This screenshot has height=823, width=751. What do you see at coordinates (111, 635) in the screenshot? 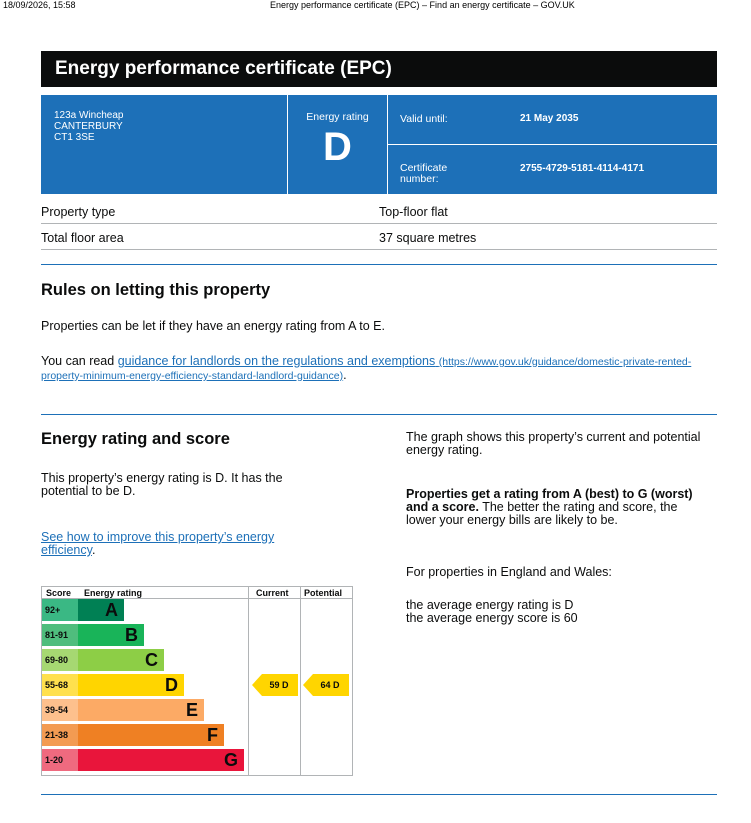
I see `band-bar: B` at bounding box center [111, 635].